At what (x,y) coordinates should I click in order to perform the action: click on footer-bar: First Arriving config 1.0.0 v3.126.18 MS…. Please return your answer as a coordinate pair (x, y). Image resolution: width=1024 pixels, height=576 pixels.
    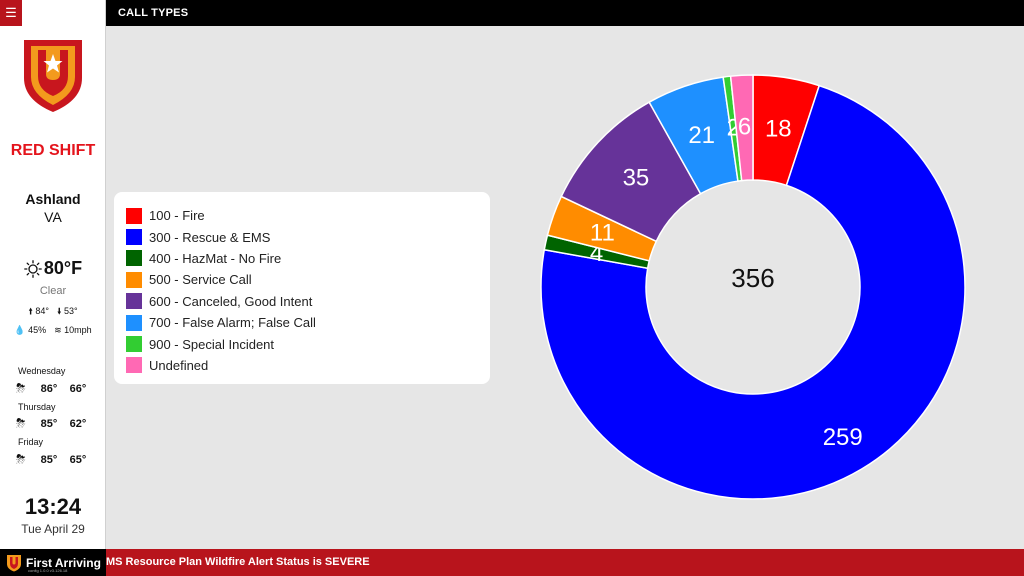
    Looking at the image, I should click on (512, 562).